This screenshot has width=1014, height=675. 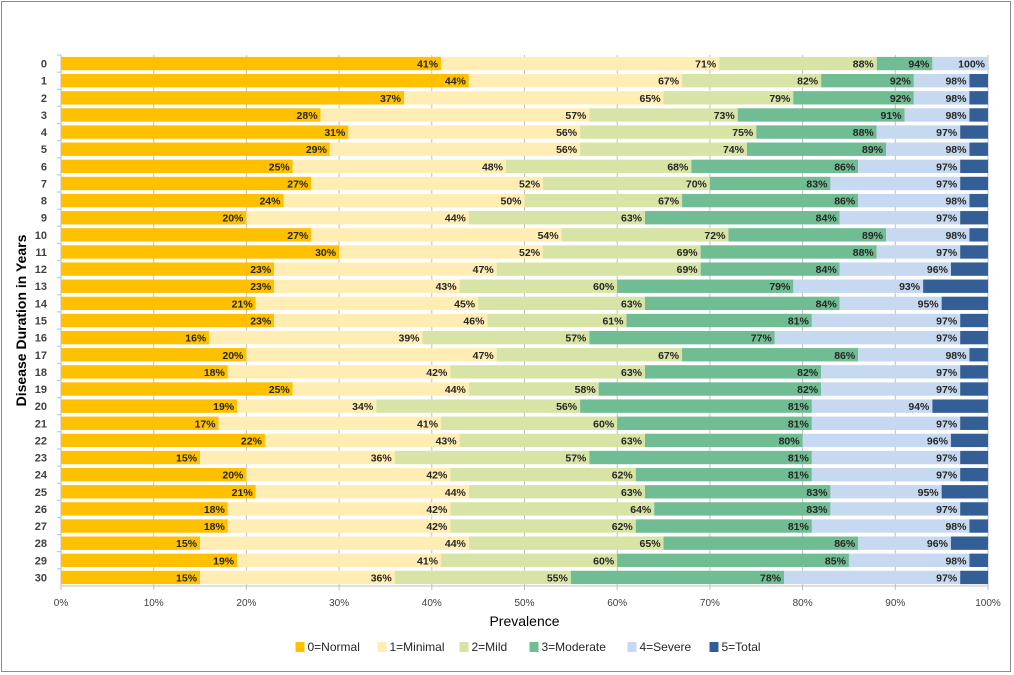 I want to click on y-tick-label: 3, so click(x=44, y=116).